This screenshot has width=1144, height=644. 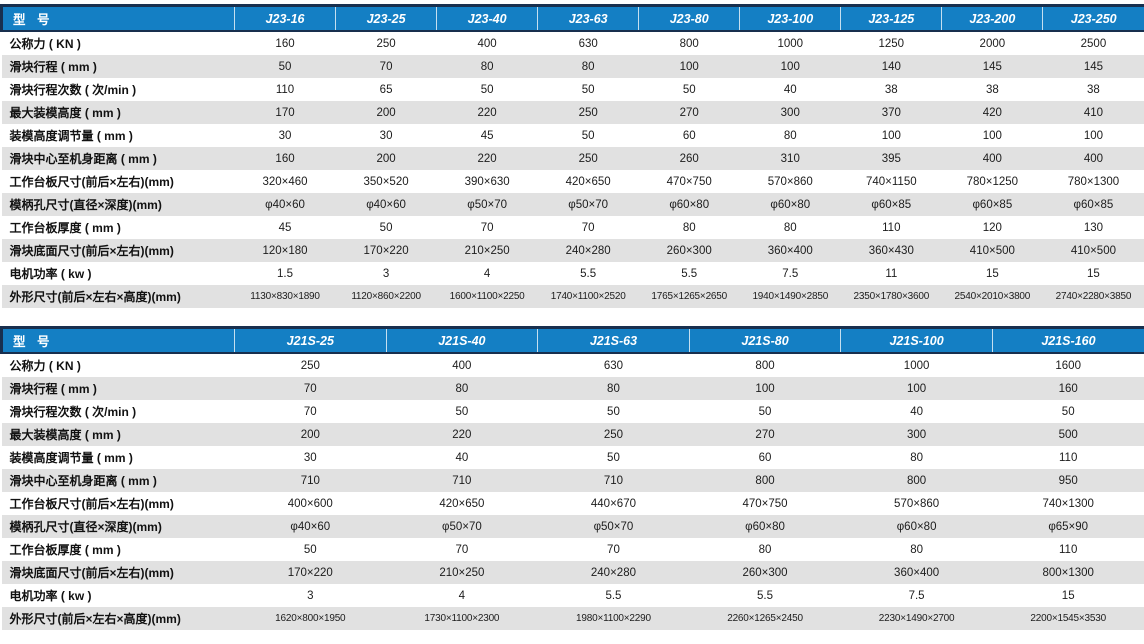 I want to click on spec-cell: φ65×90, so click(x=1068, y=526).